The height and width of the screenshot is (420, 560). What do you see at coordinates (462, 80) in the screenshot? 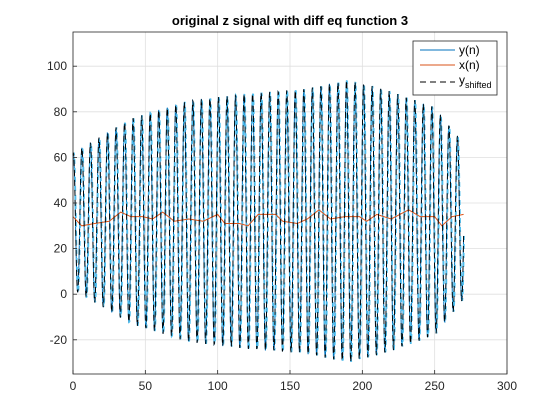
I see `legend-label-yshifted-main: y` at bounding box center [462, 80].